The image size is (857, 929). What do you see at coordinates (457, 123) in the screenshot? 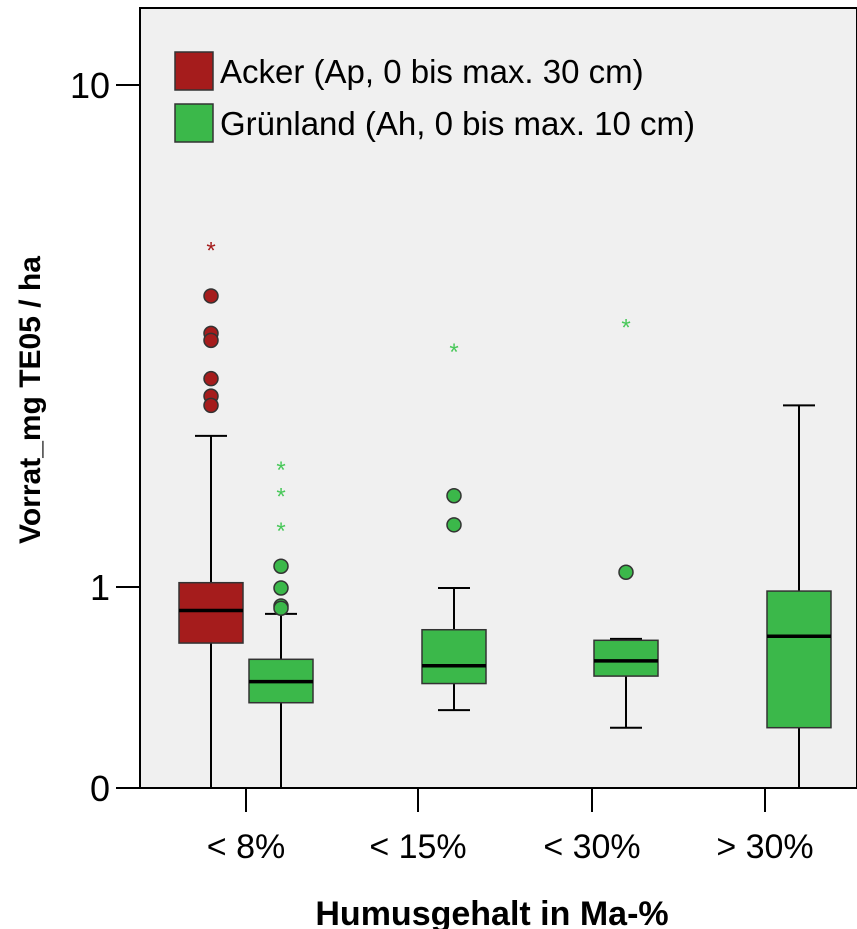
I see `legend-label: Grünland (Ah, 0 bis max. 10 cm)` at bounding box center [457, 123].